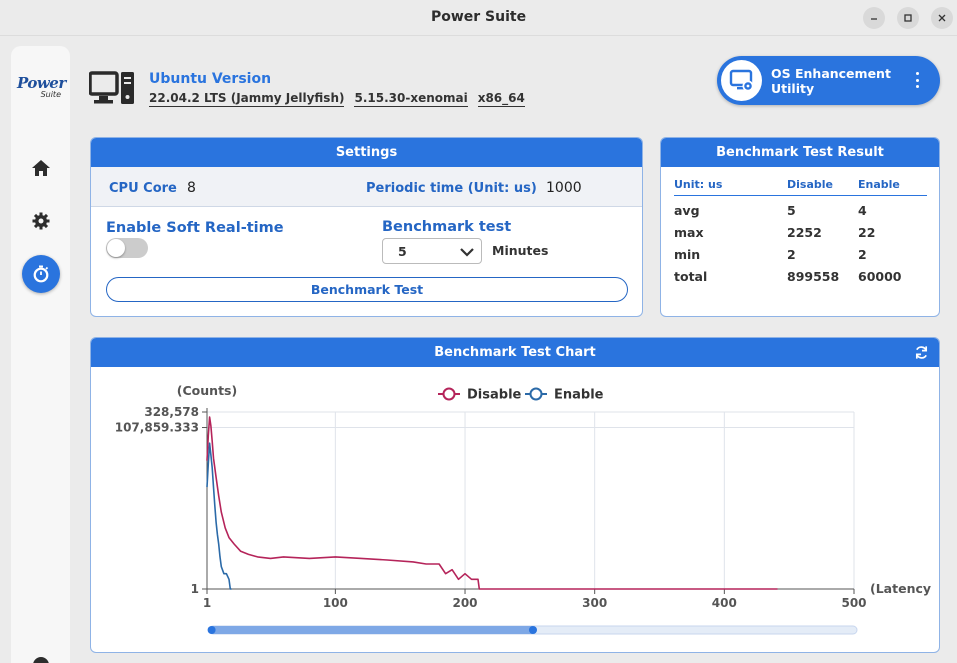  I want to click on home-icon, so click(41, 168).